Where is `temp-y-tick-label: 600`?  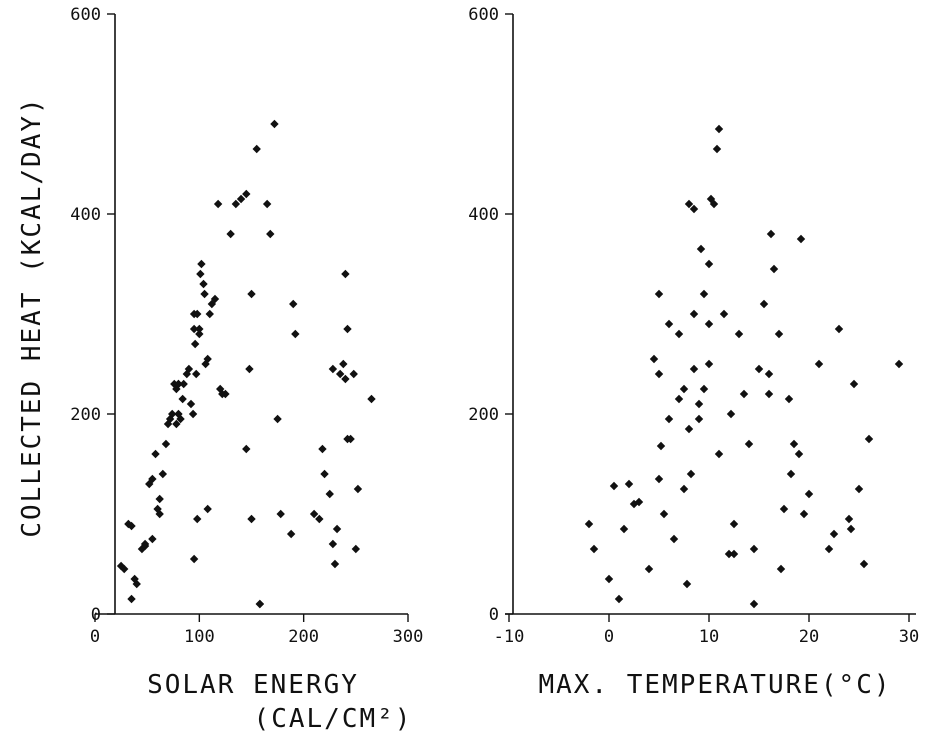 temp-y-tick-label: 600 is located at coordinates (483, 15).